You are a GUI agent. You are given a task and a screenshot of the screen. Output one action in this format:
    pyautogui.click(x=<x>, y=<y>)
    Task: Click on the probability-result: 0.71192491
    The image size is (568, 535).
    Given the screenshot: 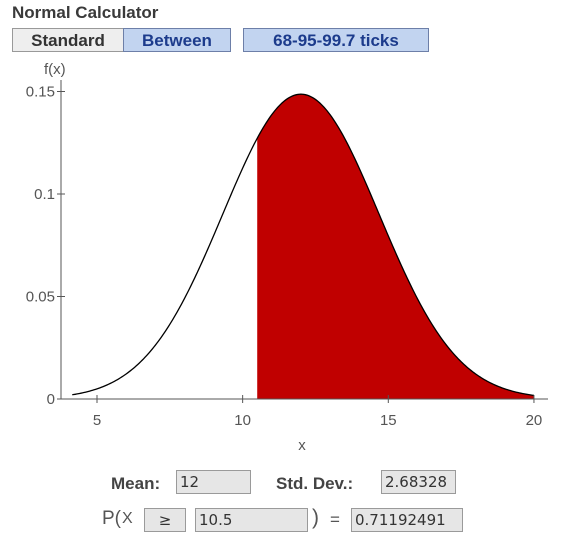 What is the action you would take?
    pyautogui.click(x=407, y=520)
    